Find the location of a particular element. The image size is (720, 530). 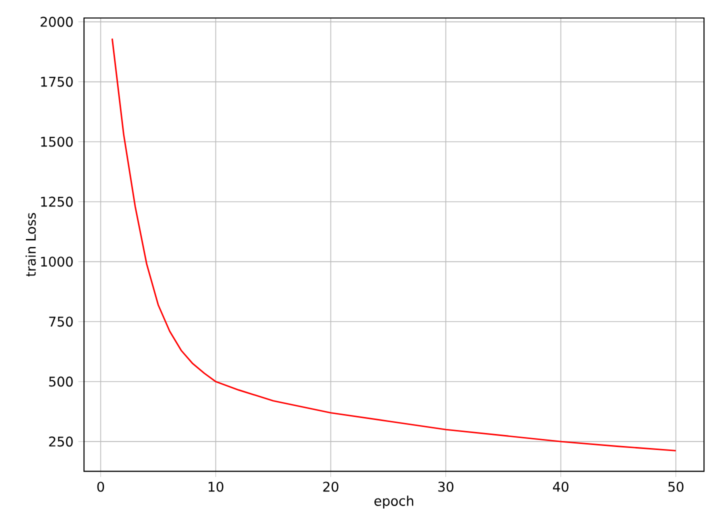

x-tick-label: 40 is located at coordinates (560, 487).